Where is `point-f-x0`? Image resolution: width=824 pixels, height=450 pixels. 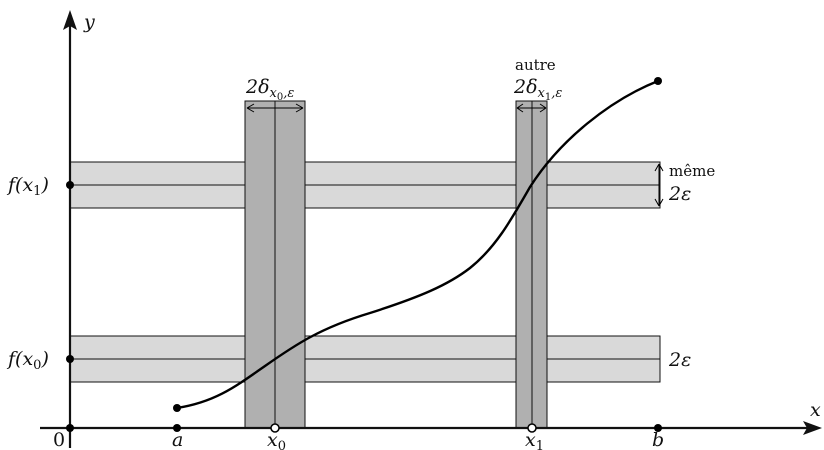
point-f-x0 is located at coordinates (70, 359).